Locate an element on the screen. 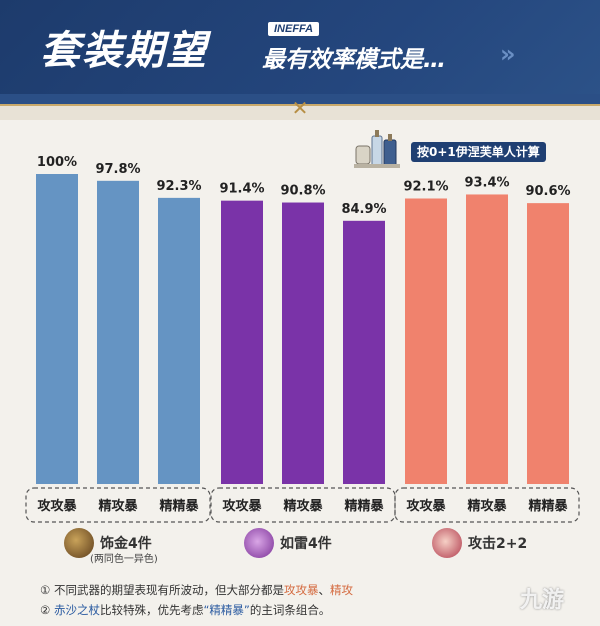 Image resolution: width=600 pixels, height=626 pixels. footnote-text: 、 is located at coordinates (324, 590).